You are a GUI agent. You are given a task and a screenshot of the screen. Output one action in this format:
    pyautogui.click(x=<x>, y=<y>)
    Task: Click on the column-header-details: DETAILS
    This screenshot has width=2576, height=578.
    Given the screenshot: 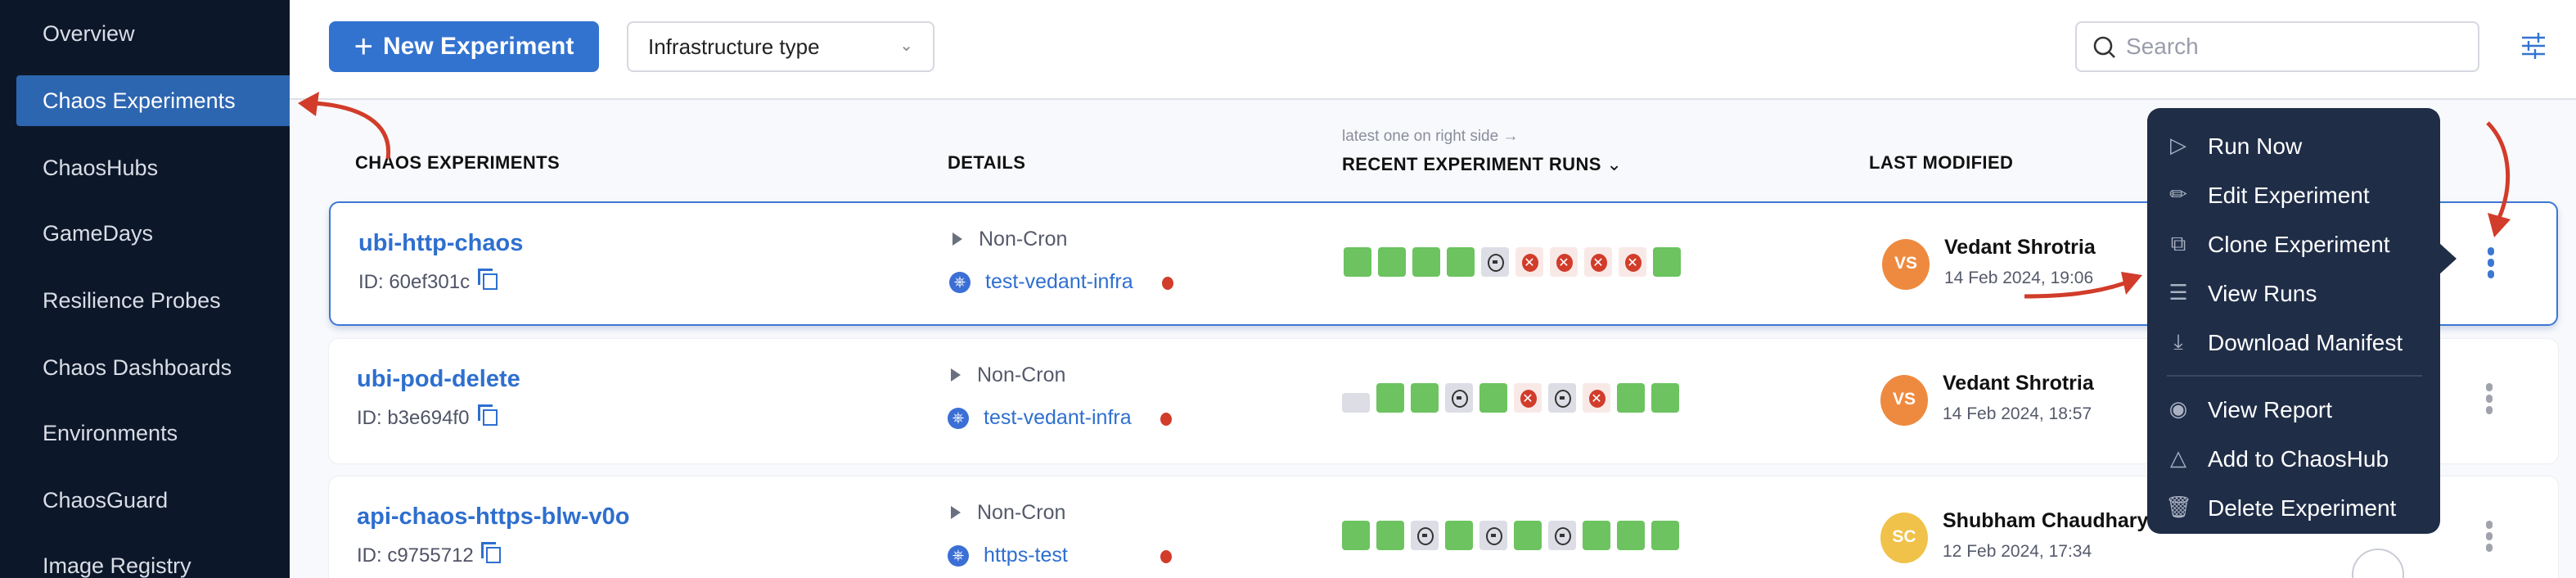 What is the action you would take?
    pyautogui.click(x=987, y=164)
    